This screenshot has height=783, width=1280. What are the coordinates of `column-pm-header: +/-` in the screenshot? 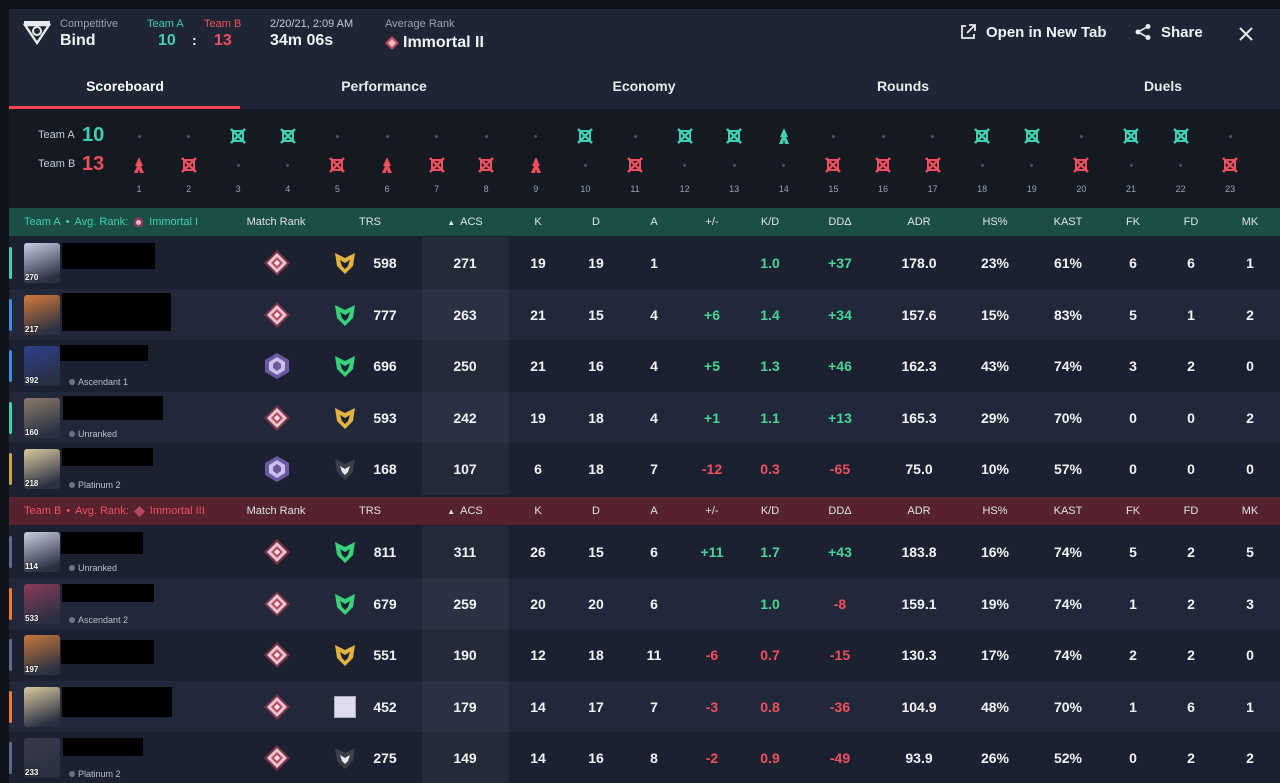 It's located at (712, 511).